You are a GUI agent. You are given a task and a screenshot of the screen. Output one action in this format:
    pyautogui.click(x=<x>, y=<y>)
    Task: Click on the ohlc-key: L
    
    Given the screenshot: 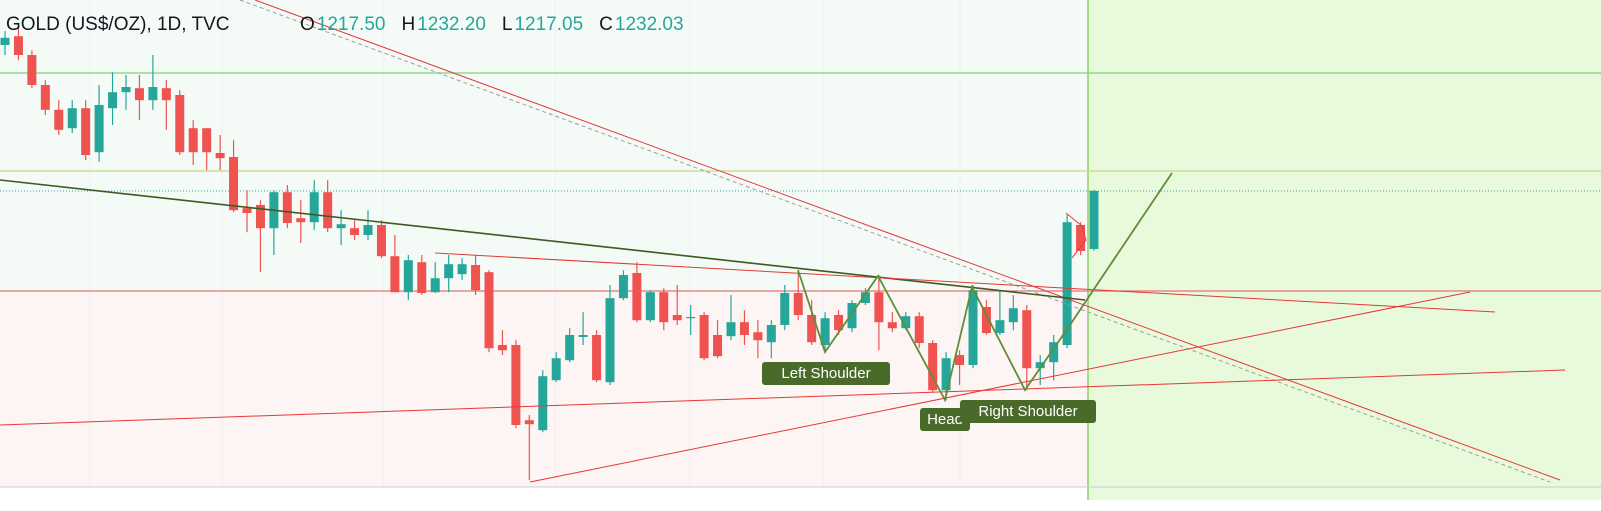 What is the action you would take?
    pyautogui.click(x=507, y=24)
    